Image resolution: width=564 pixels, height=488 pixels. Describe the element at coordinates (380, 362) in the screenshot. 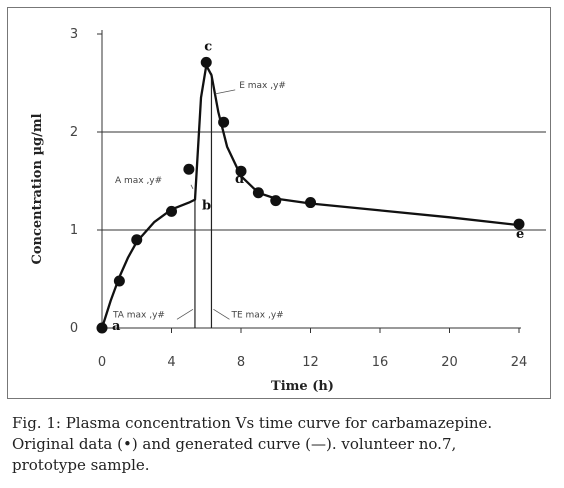

I see `x-tick-label: 16` at that location.